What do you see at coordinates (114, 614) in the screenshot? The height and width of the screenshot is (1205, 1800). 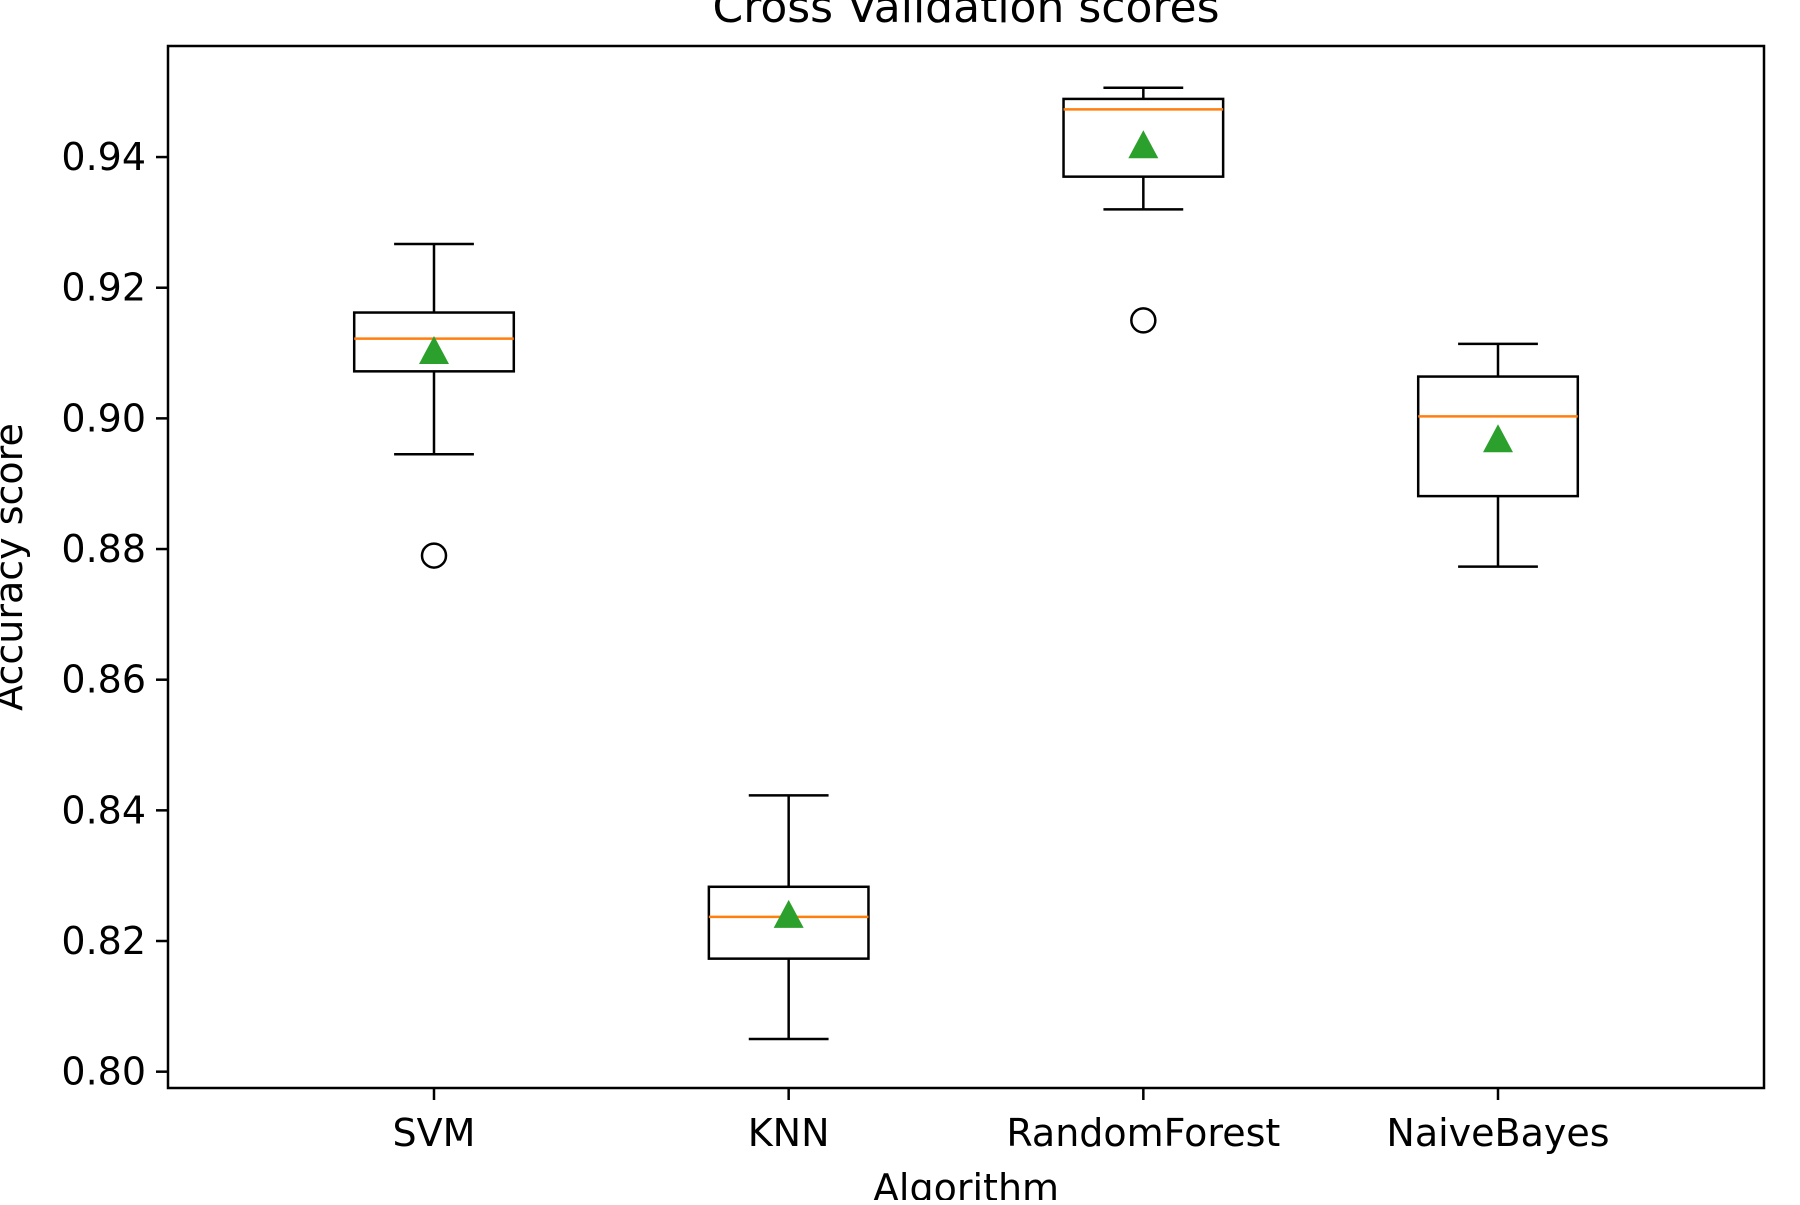 I see `y-axis: 0.80 0.82 0.84 0.86 0.88 0.90 0.92 0.94` at bounding box center [114, 614].